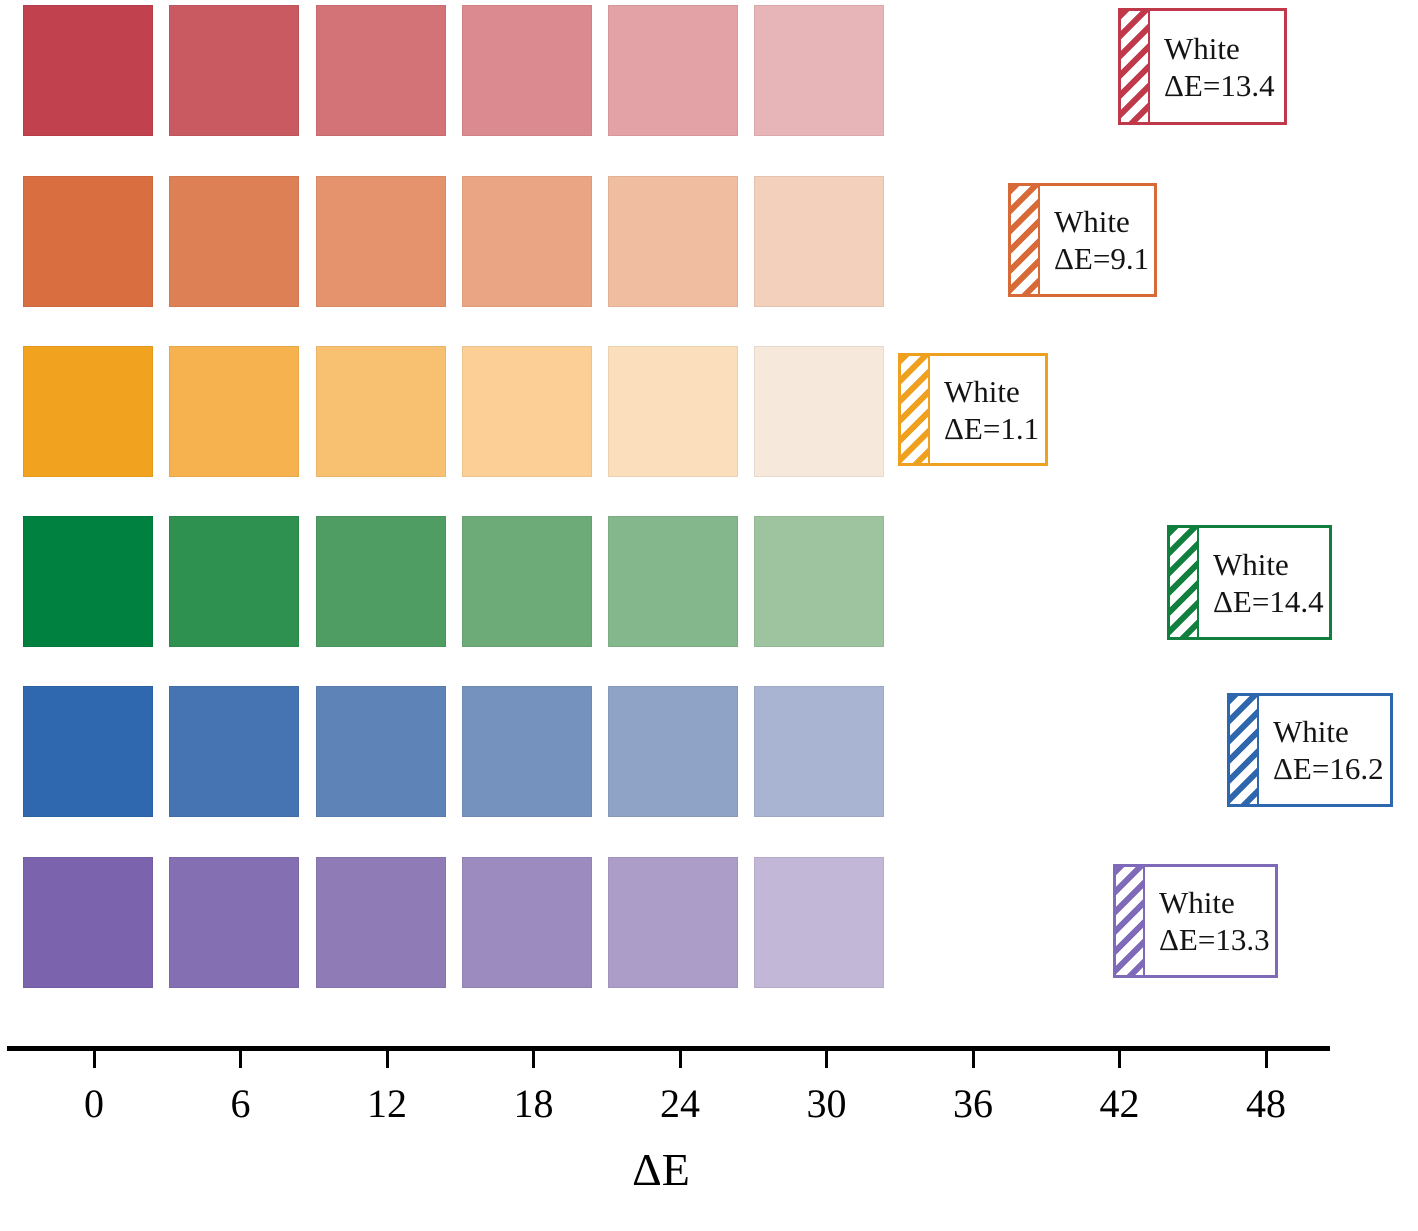 The width and height of the screenshot is (1418, 1231). What do you see at coordinates (1214, 939) in the screenshot?
I see `legend-line2-purple: ΔE=13.3` at bounding box center [1214, 939].